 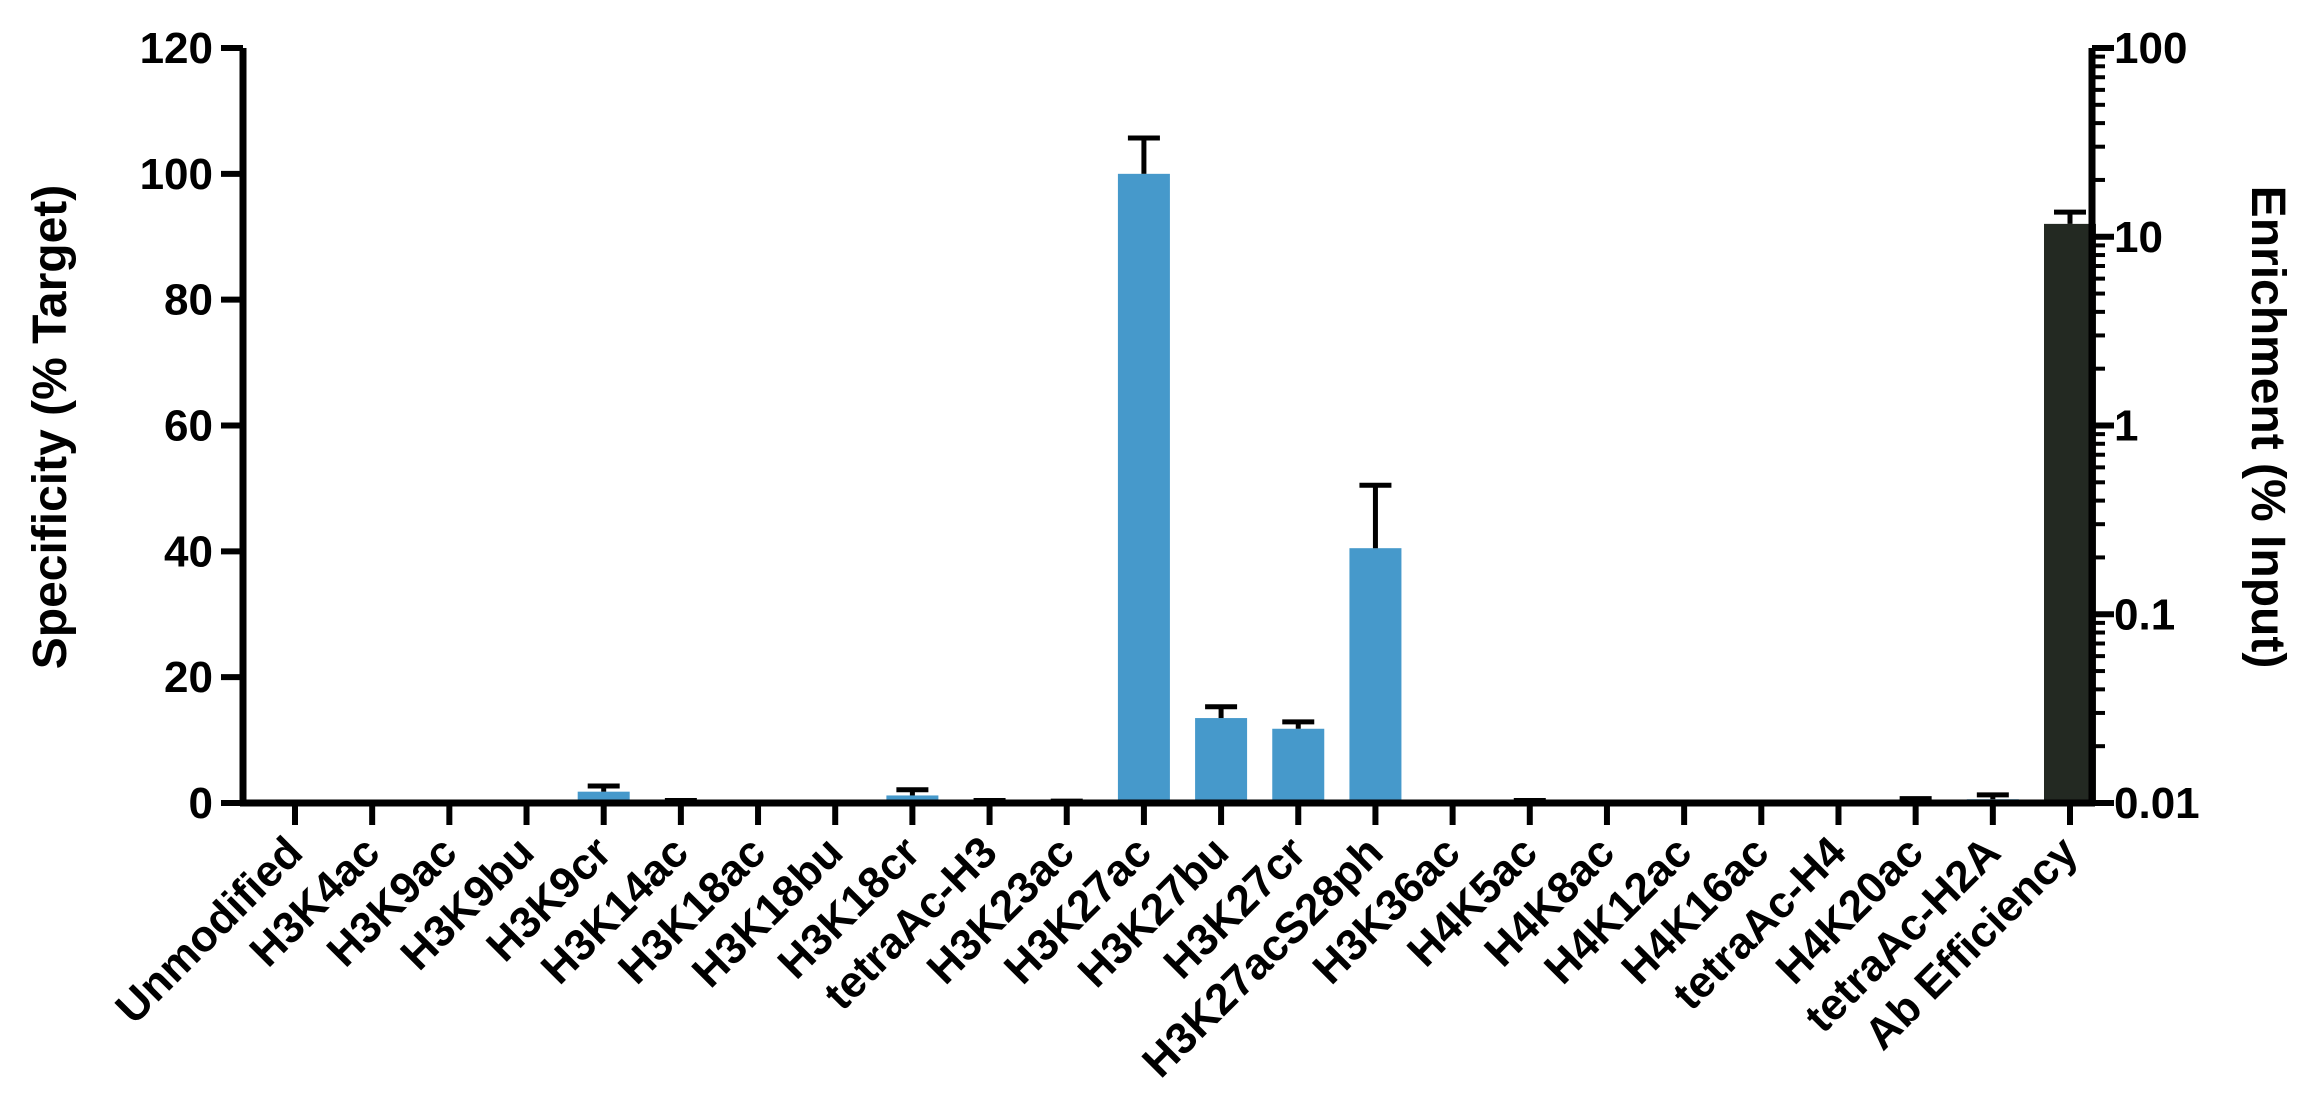 I want to click on left-axis: 0 20 40 60 80 100 120, so click(x=191, y=426).